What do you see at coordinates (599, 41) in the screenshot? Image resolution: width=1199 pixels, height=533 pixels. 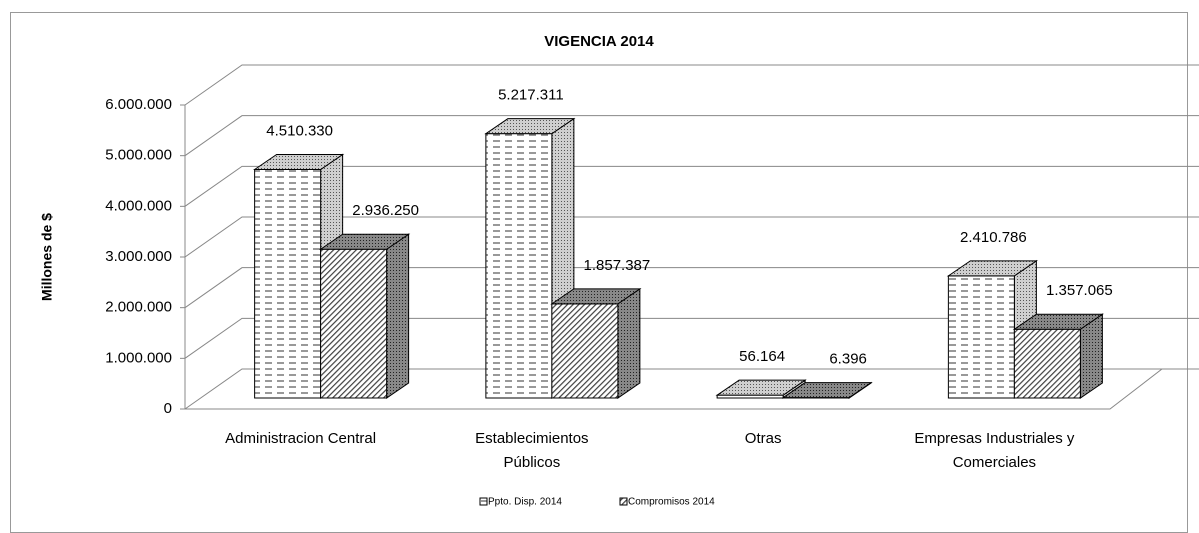 I see `chart-title: VIGENCIA 2014` at bounding box center [599, 41].